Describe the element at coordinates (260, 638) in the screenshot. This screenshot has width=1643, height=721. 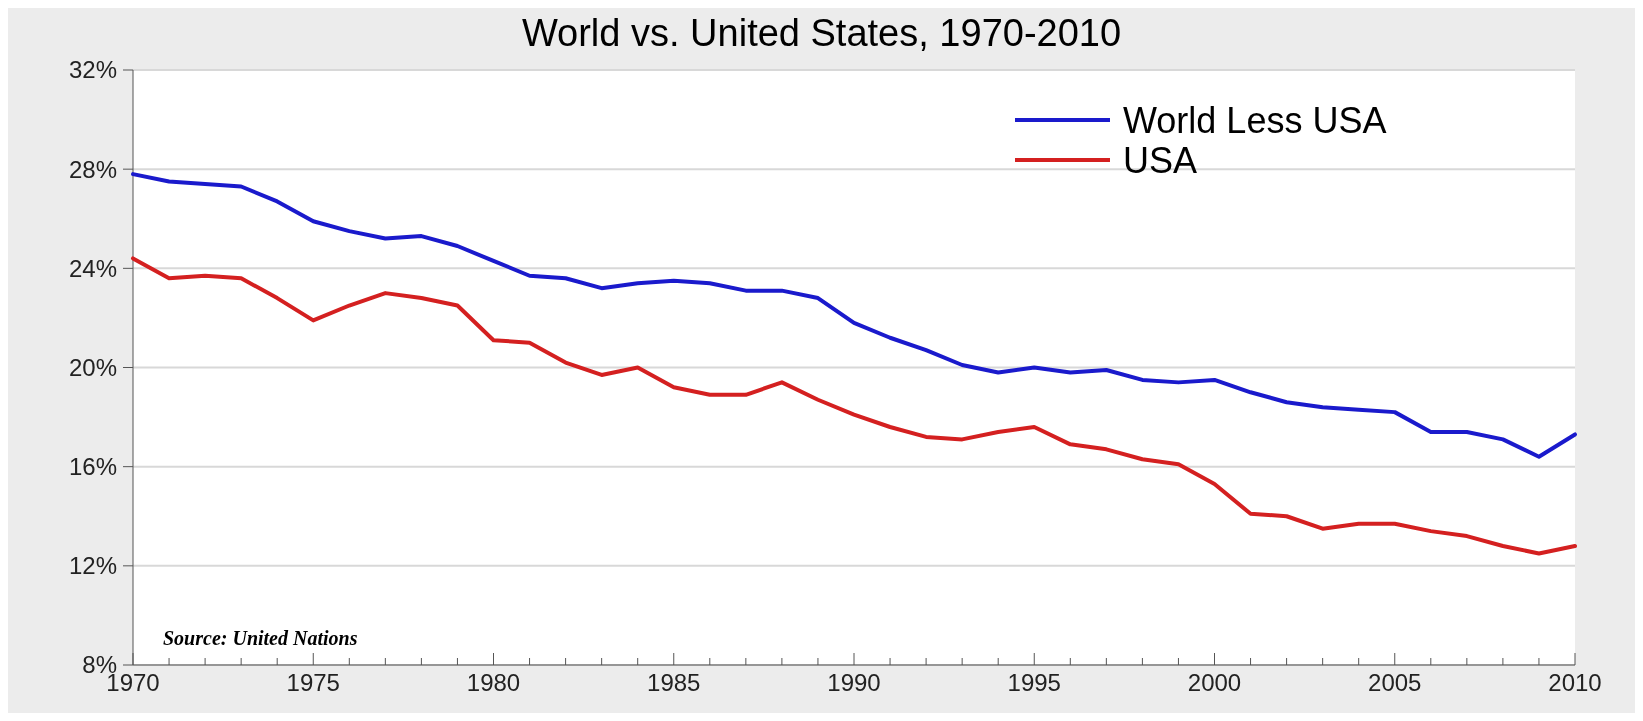
I see `annotation: Source: United Nations` at that location.